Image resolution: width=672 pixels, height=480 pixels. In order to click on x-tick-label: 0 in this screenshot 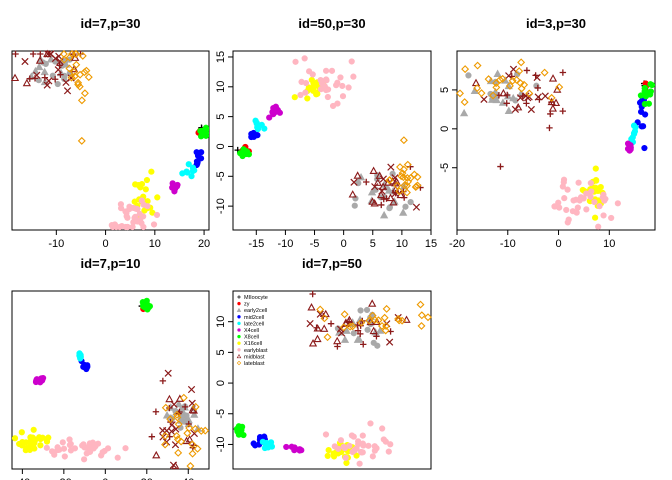, I will do `click(558, 244)`.